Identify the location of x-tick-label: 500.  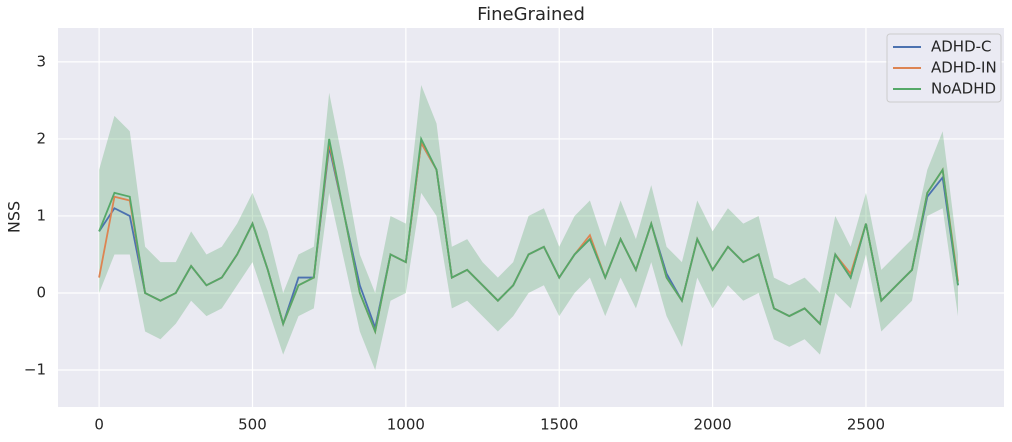
(252, 425).